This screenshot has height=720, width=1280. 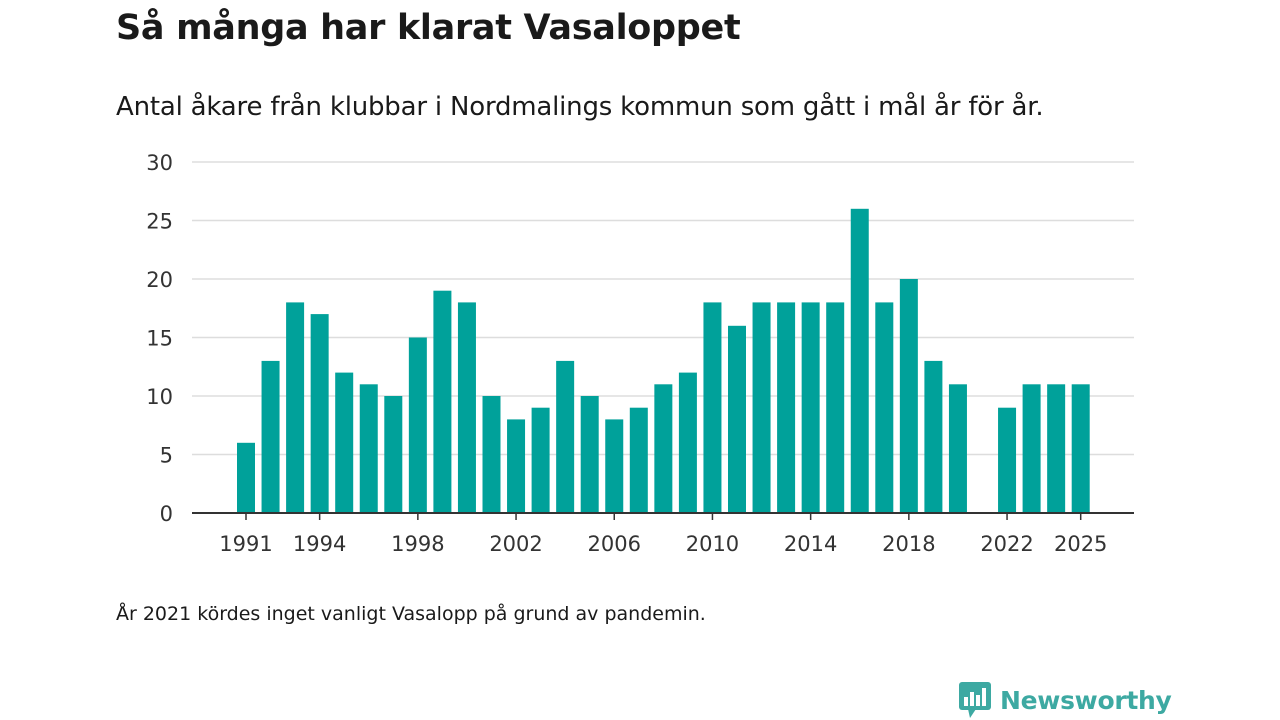 I want to click on bar-2003, so click(x=540, y=460).